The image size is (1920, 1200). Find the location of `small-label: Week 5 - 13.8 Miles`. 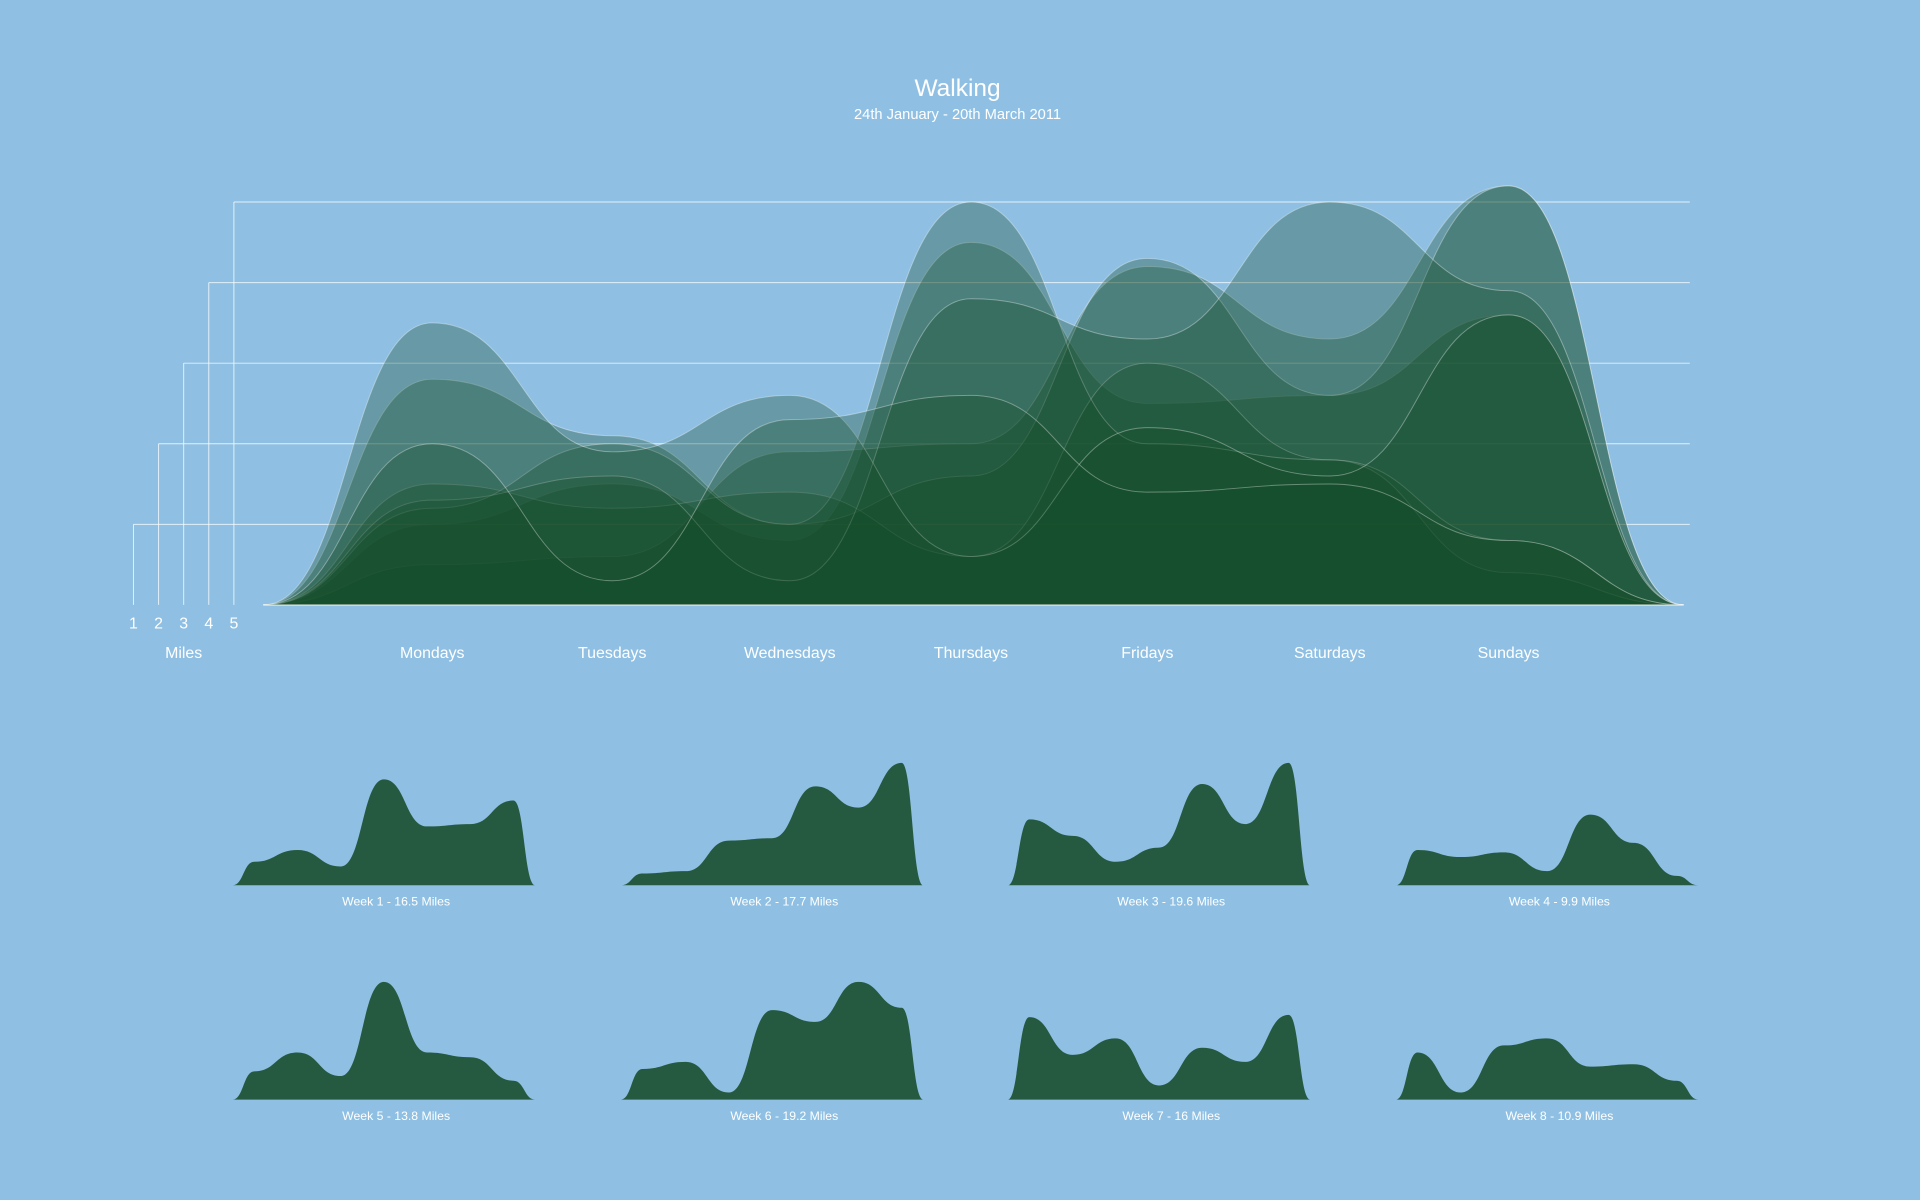

small-label: Week 5 - 13.8 Miles is located at coordinates (396, 1116).